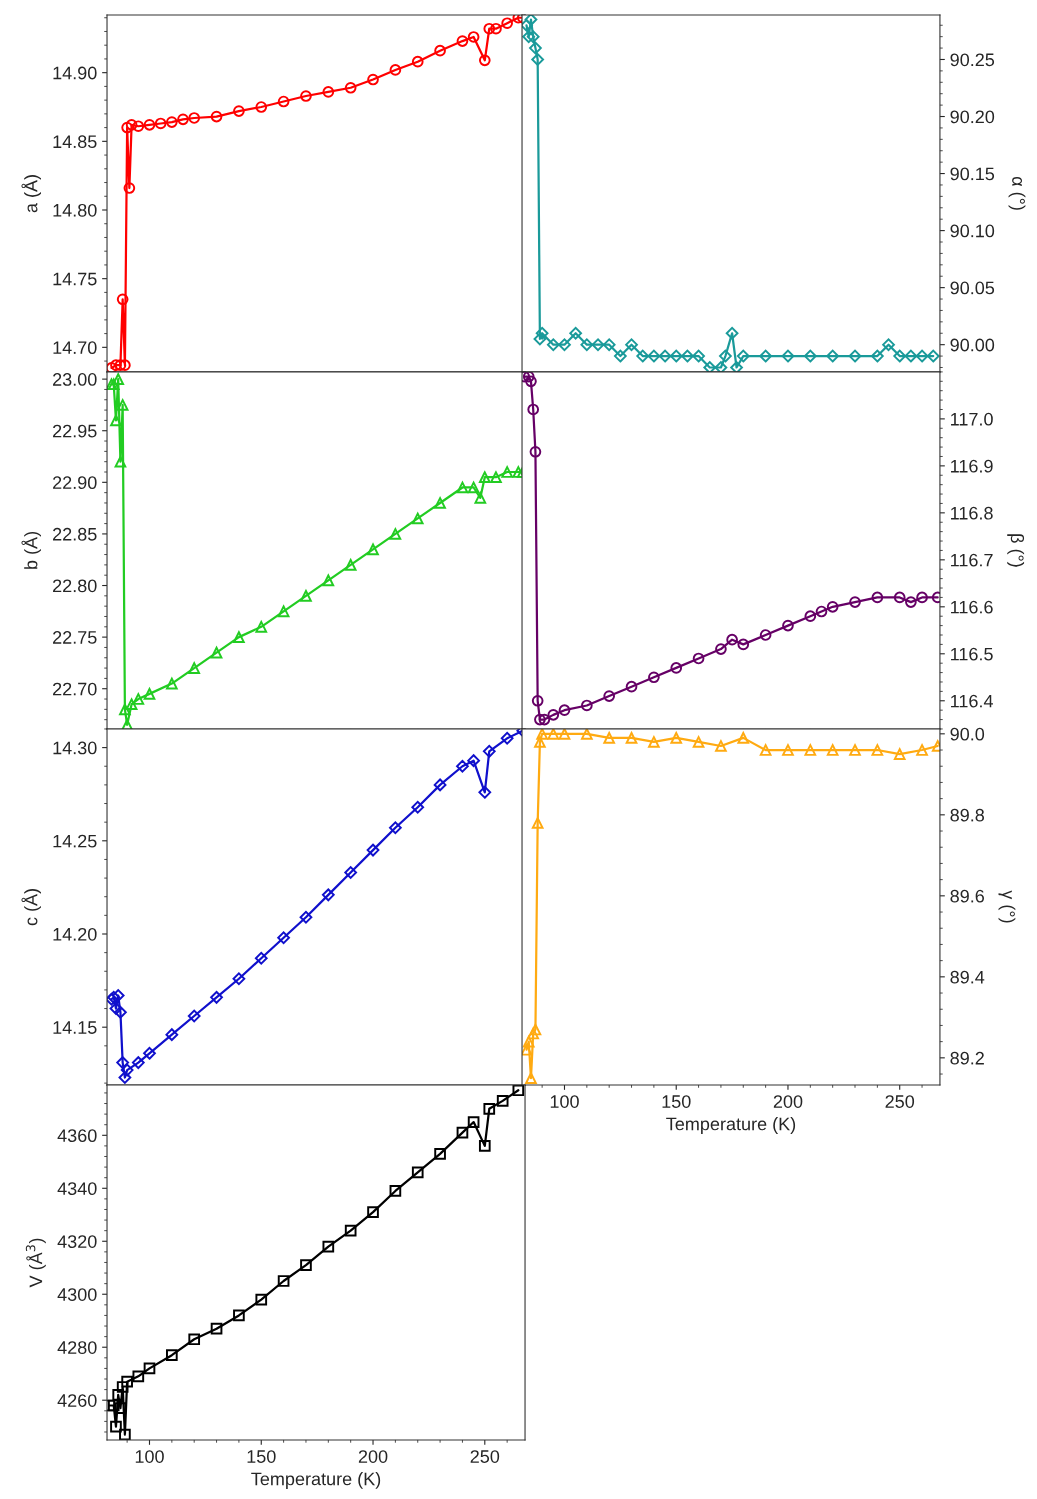  Describe the element at coordinates (261, 1456) in the screenshot. I see `x-tick-label: 150` at that location.